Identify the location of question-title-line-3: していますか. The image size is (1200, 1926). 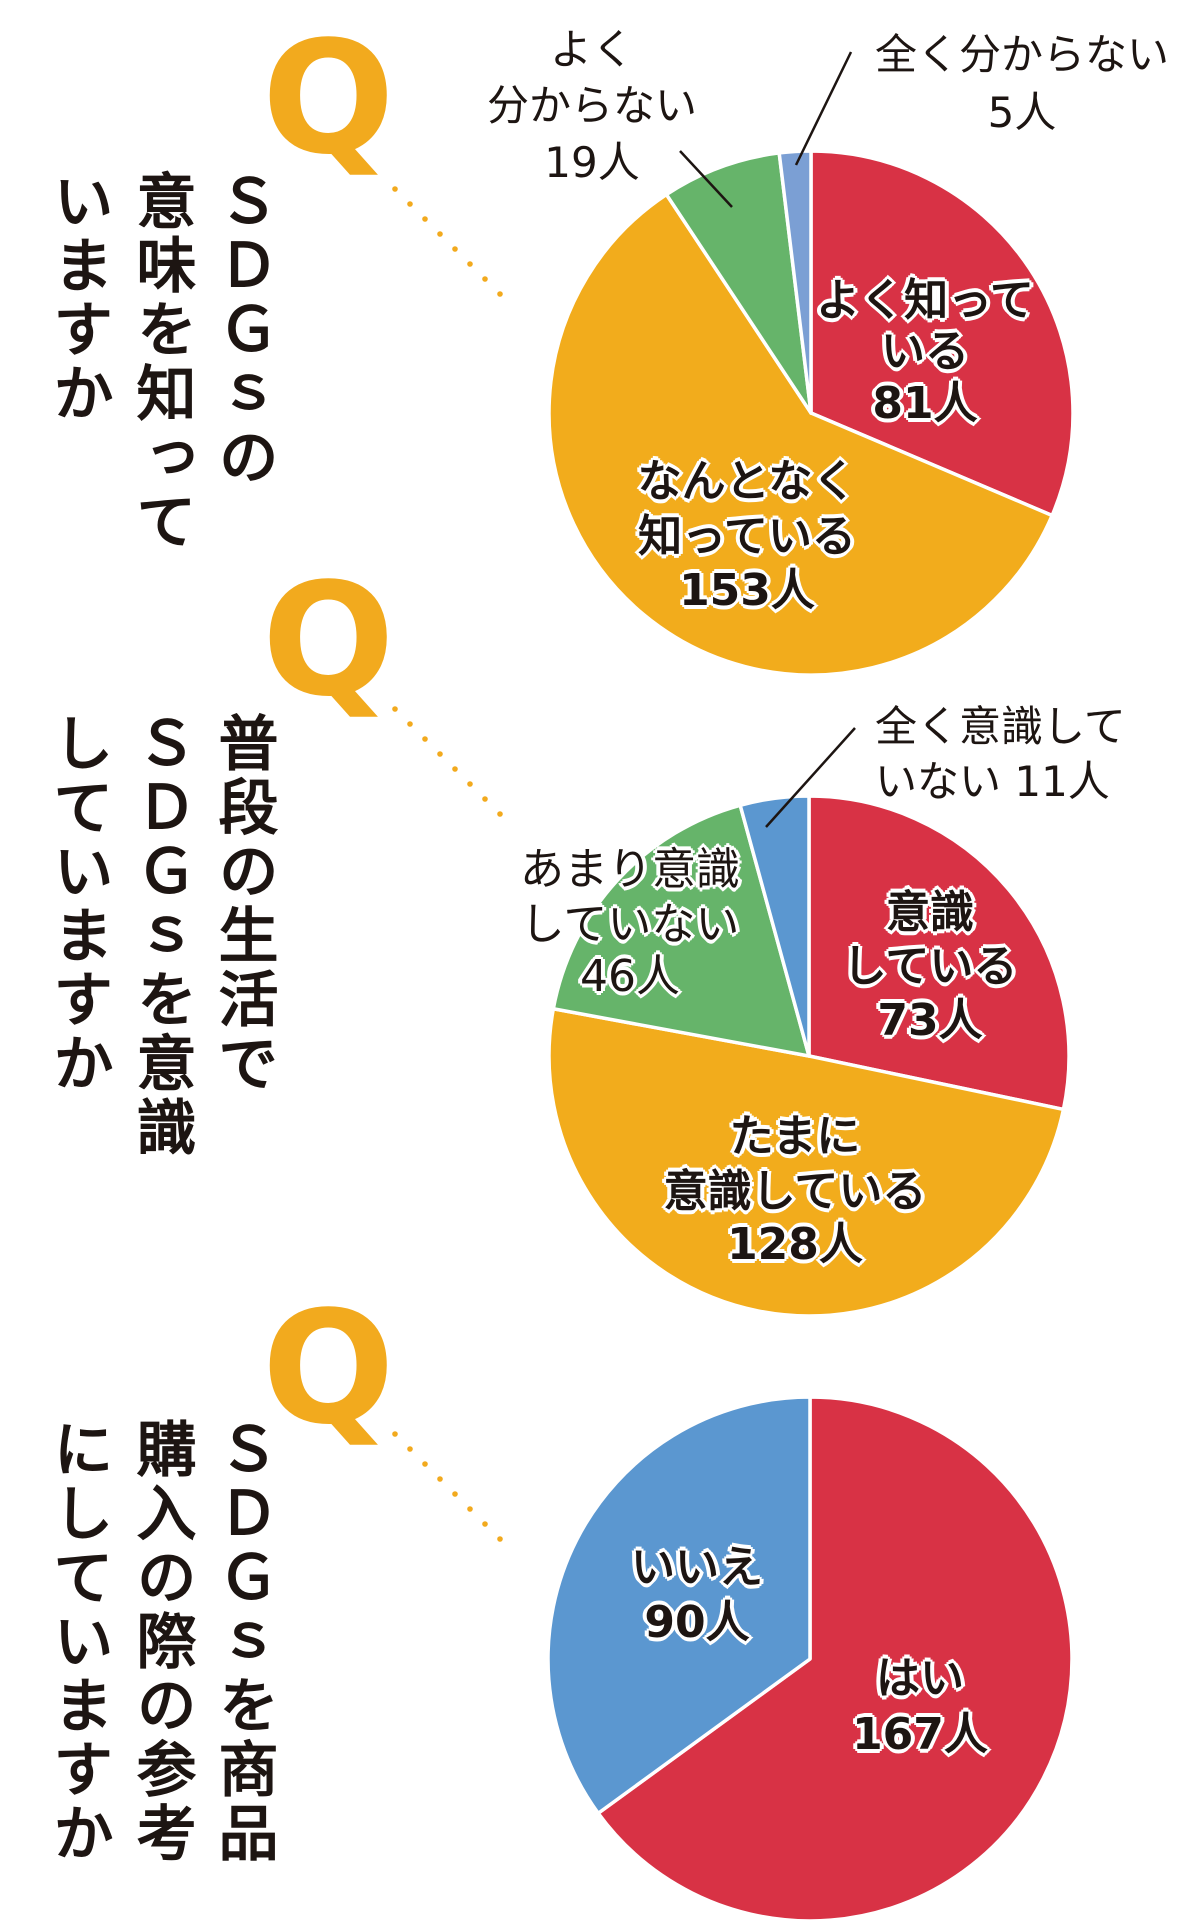
(78, 904).